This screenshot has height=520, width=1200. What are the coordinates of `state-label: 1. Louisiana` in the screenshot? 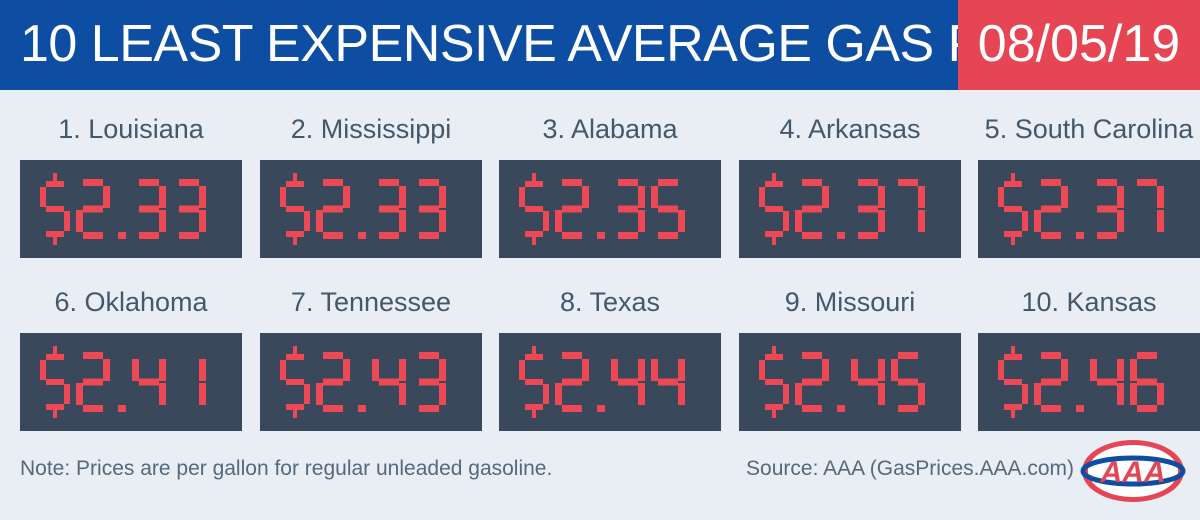 It's located at (131, 129).